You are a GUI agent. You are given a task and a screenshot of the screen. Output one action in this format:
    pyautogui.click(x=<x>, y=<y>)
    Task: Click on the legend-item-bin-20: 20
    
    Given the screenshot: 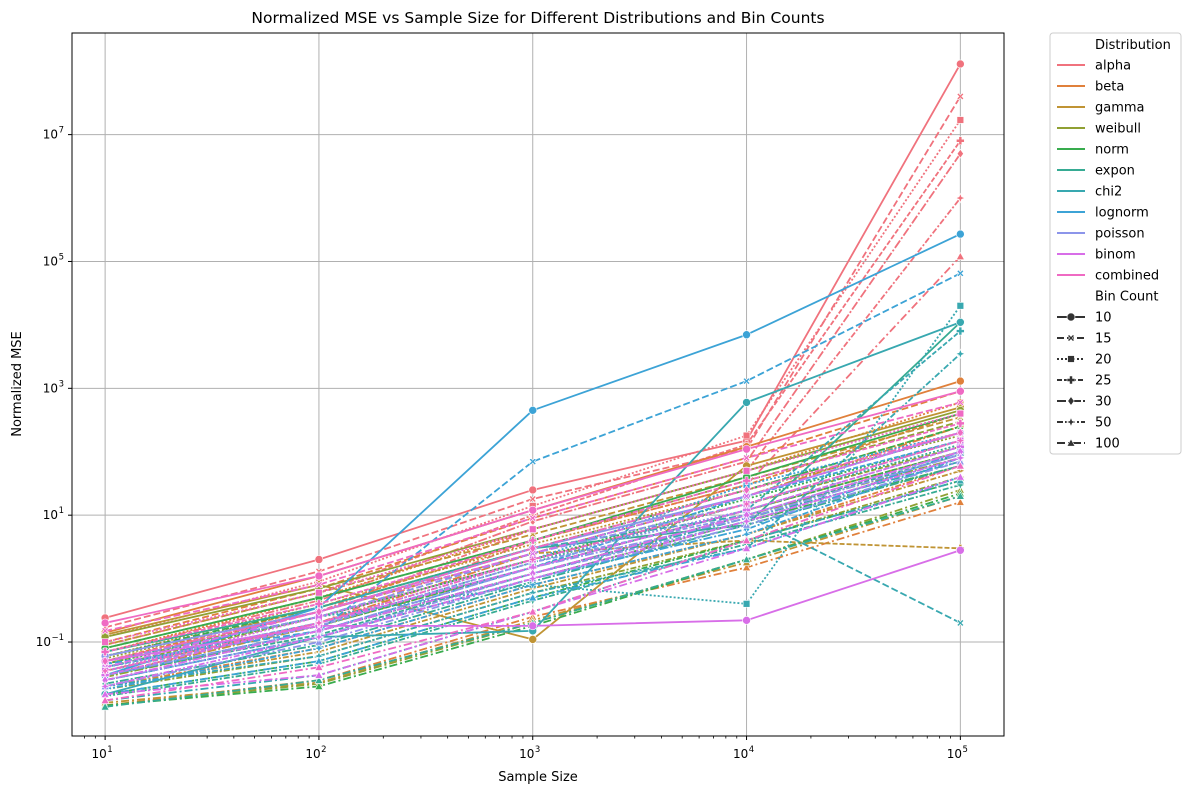 What is the action you would take?
    pyautogui.click(x=1084, y=360)
    